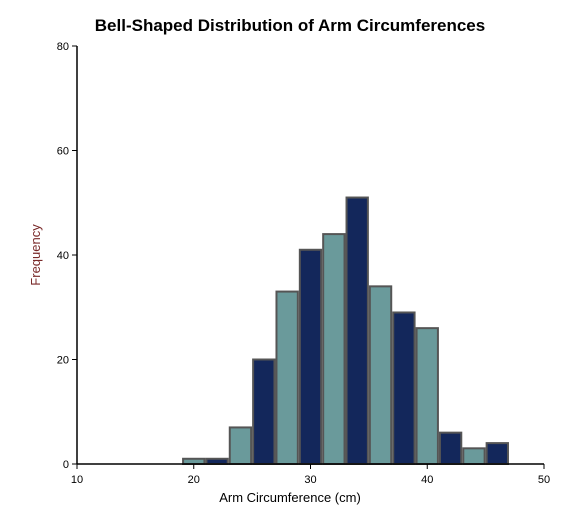 This screenshot has width=581, height=508. Describe the element at coordinates (63, 152) in the screenshot. I see `y-tick-label: 60` at that location.